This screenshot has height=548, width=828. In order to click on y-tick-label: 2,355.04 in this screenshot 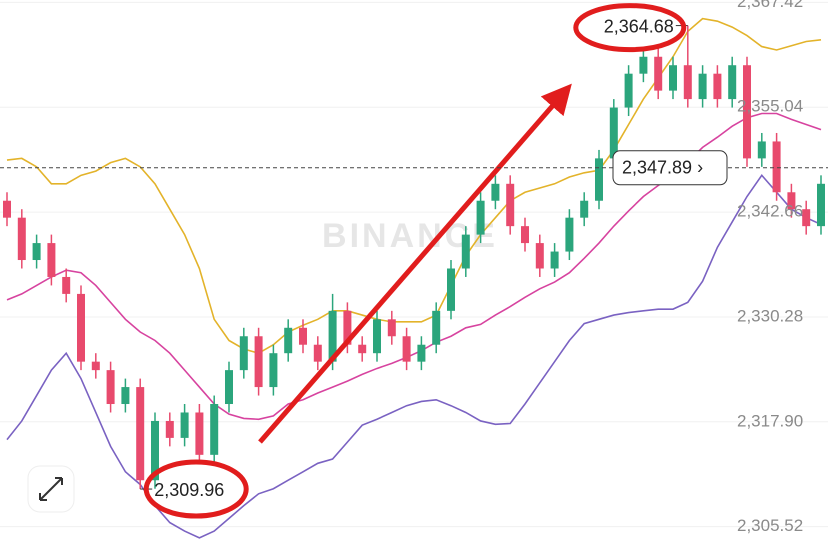, I will do `click(770, 106)`.